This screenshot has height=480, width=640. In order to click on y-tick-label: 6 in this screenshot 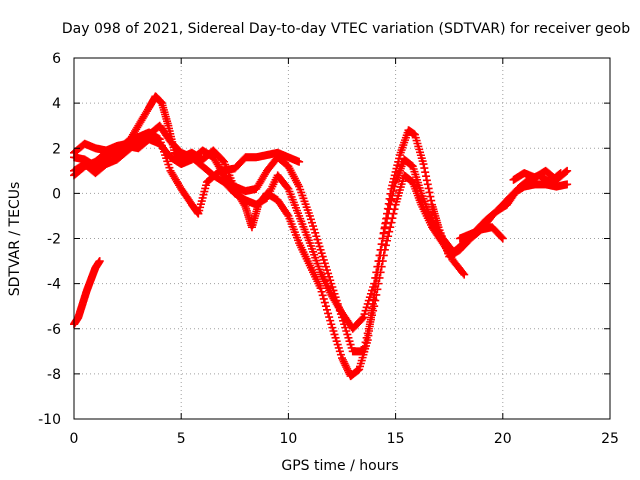, I will do `click(56, 59)`.